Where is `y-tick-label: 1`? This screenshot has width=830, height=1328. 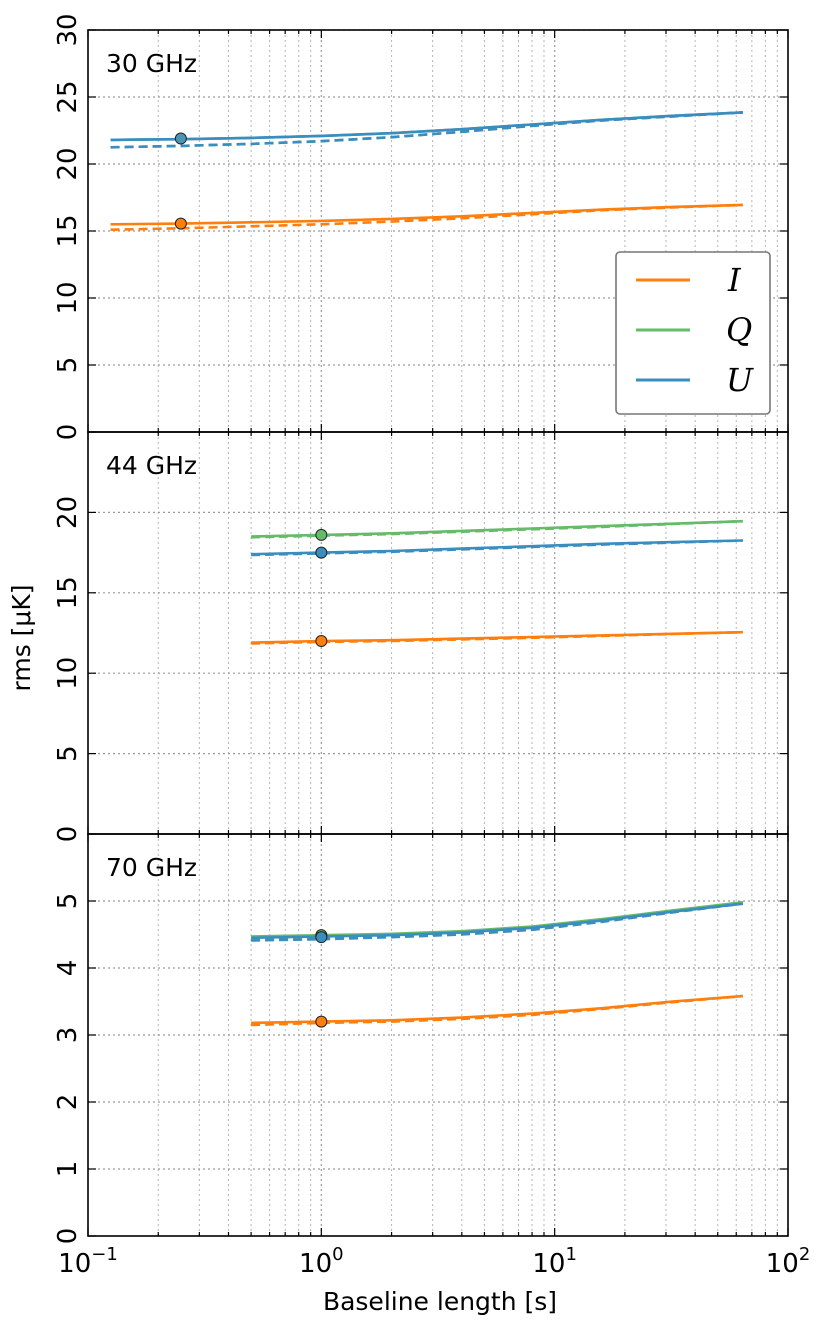
y-tick-label: 1 is located at coordinates (68, 1169).